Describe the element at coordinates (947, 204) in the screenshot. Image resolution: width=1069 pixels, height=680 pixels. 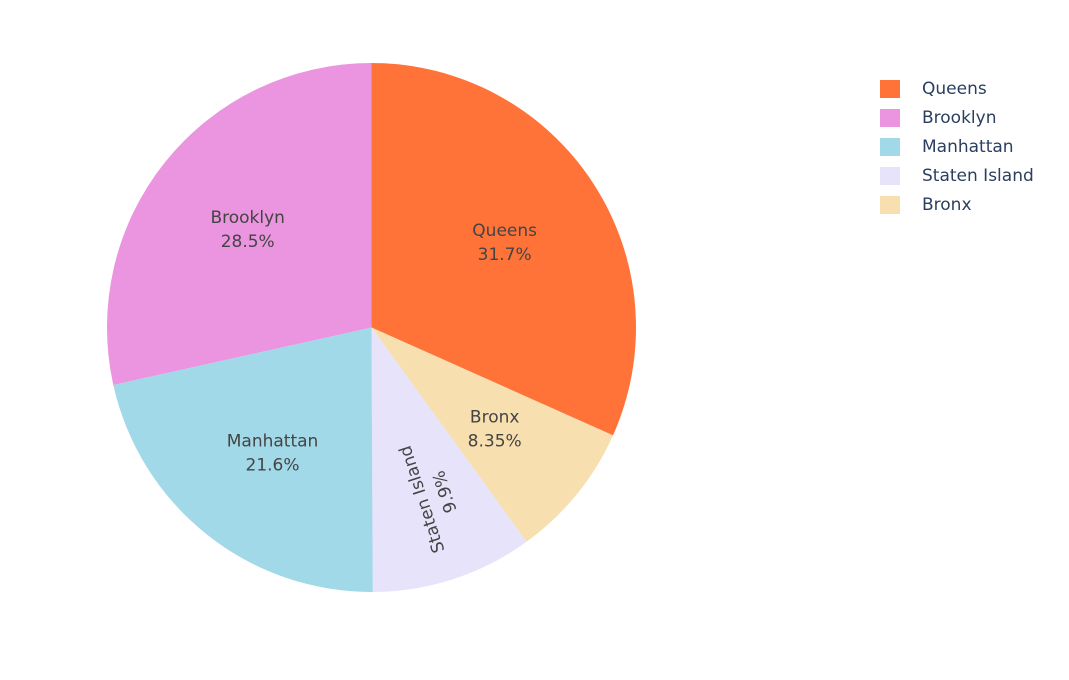
I see `legend-label-bronx: Bronx` at that location.